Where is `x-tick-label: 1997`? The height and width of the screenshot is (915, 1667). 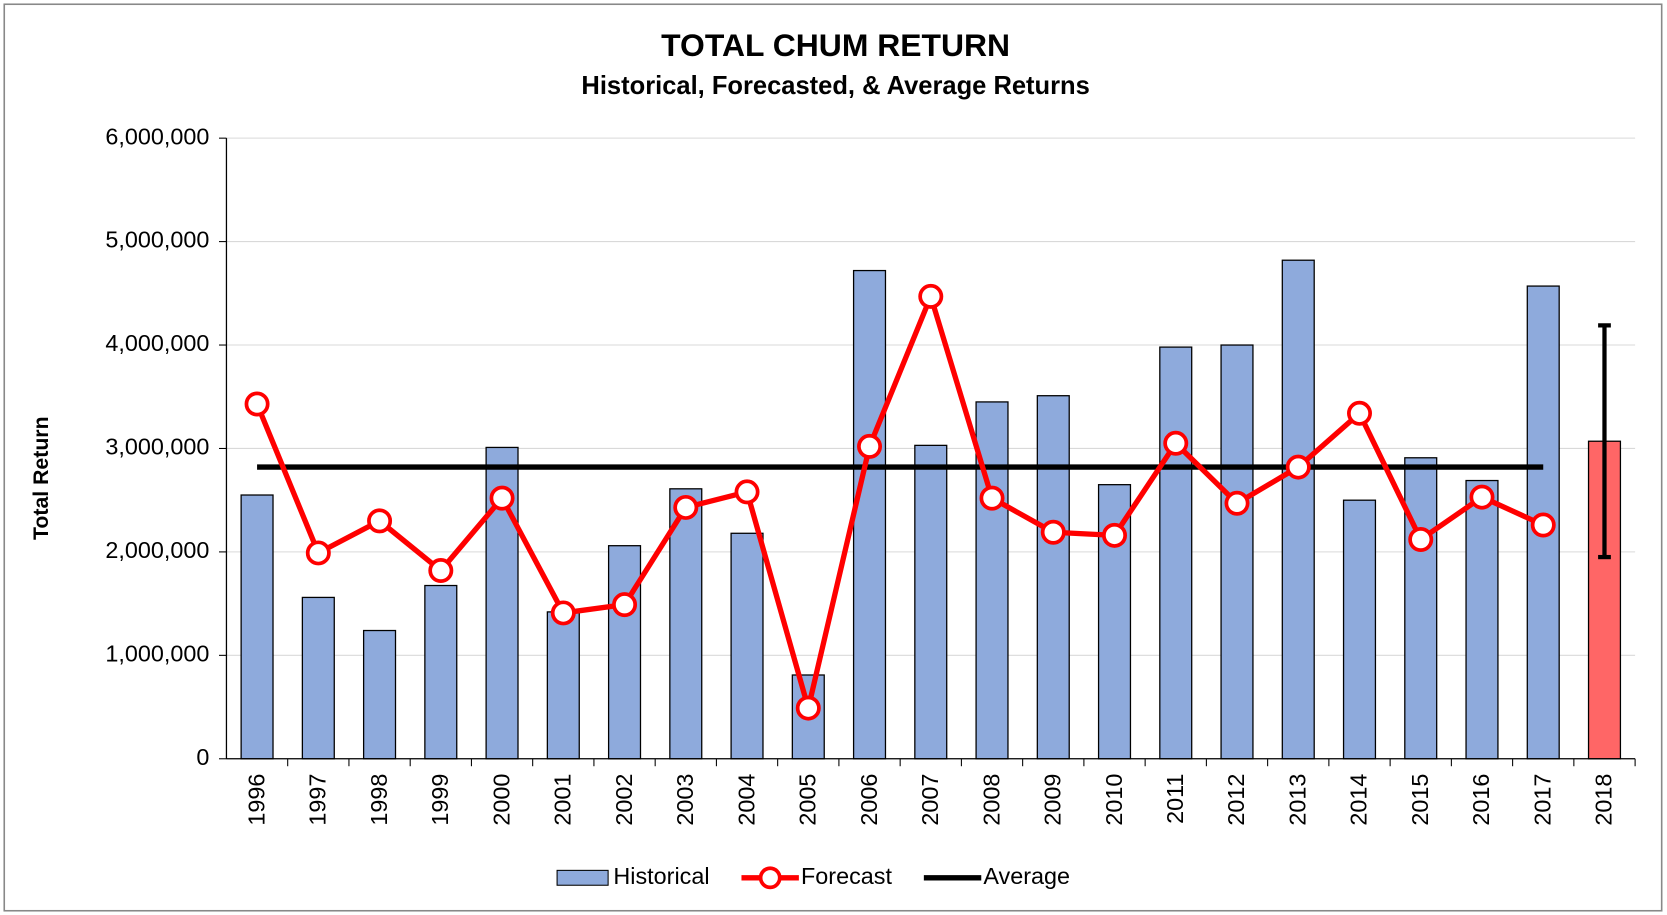 x-tick-label: 1997 is located at coordinates (318, 800).